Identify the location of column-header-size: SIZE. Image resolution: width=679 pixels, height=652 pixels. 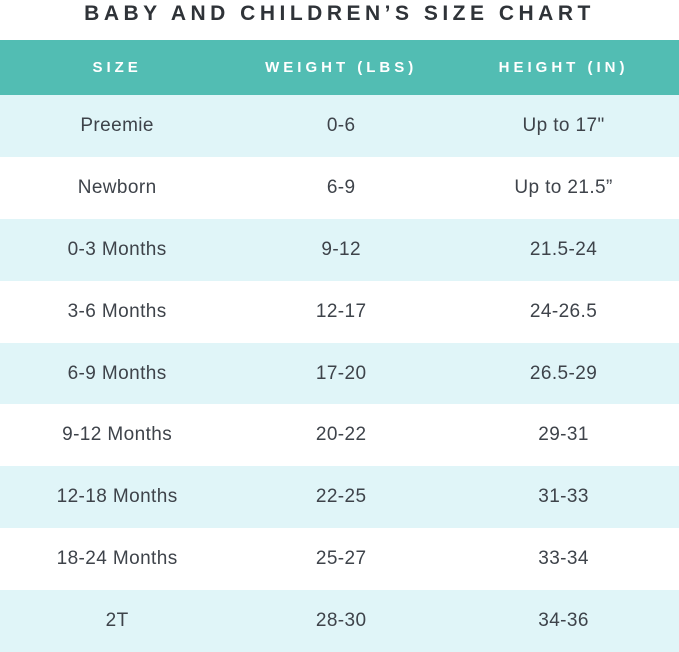
(117, 67).